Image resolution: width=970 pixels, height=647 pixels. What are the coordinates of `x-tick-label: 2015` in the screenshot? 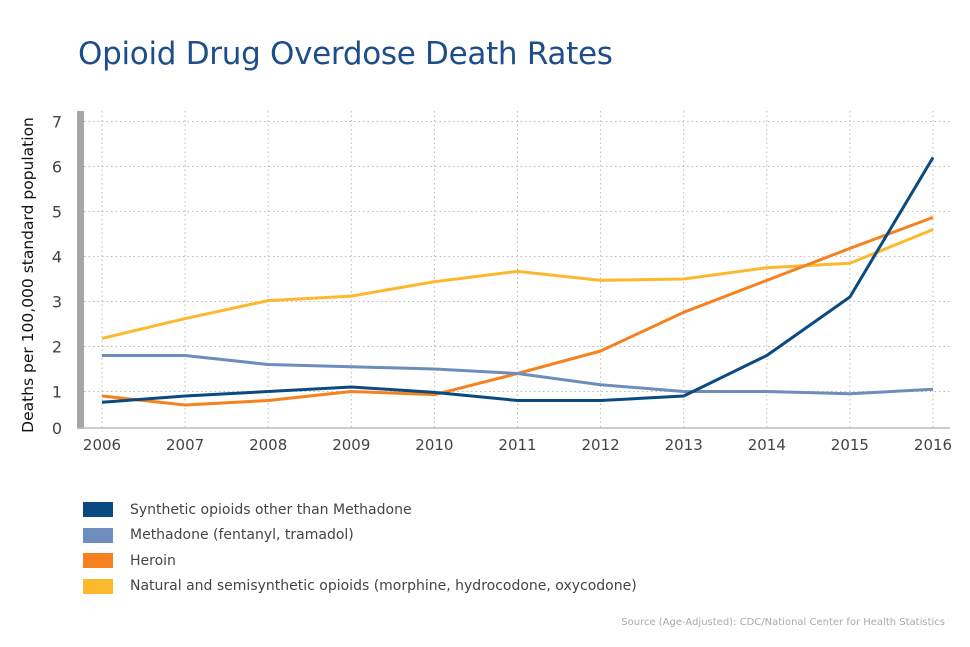 It's located at (850, 445).